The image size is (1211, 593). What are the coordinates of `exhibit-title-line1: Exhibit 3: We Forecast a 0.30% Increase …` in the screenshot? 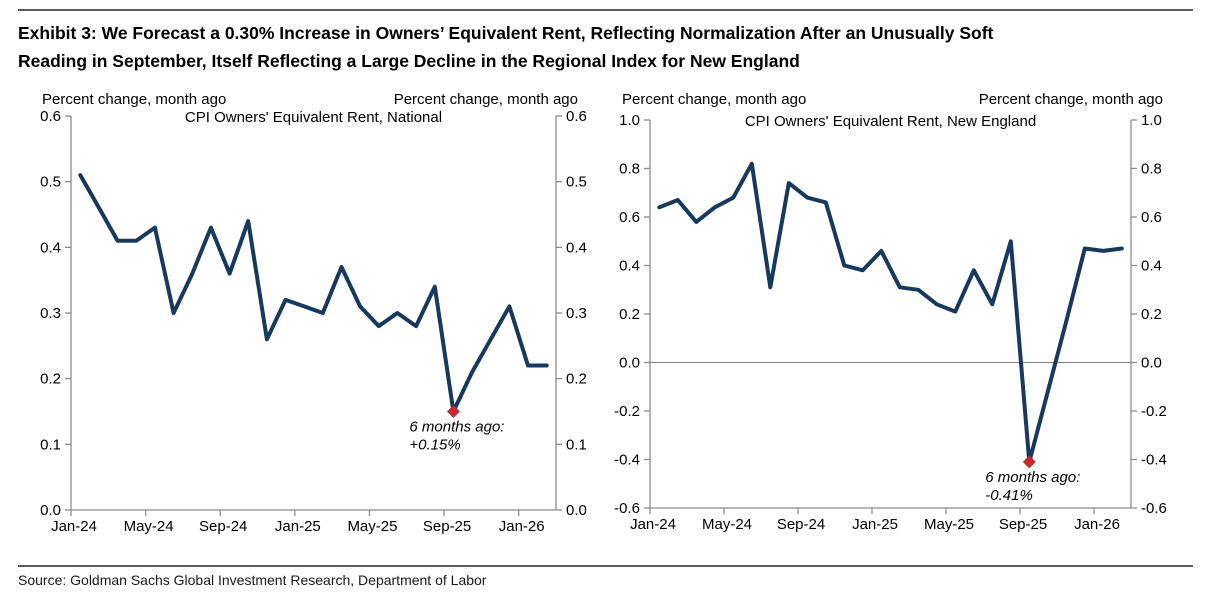 It's located at (506, 33).